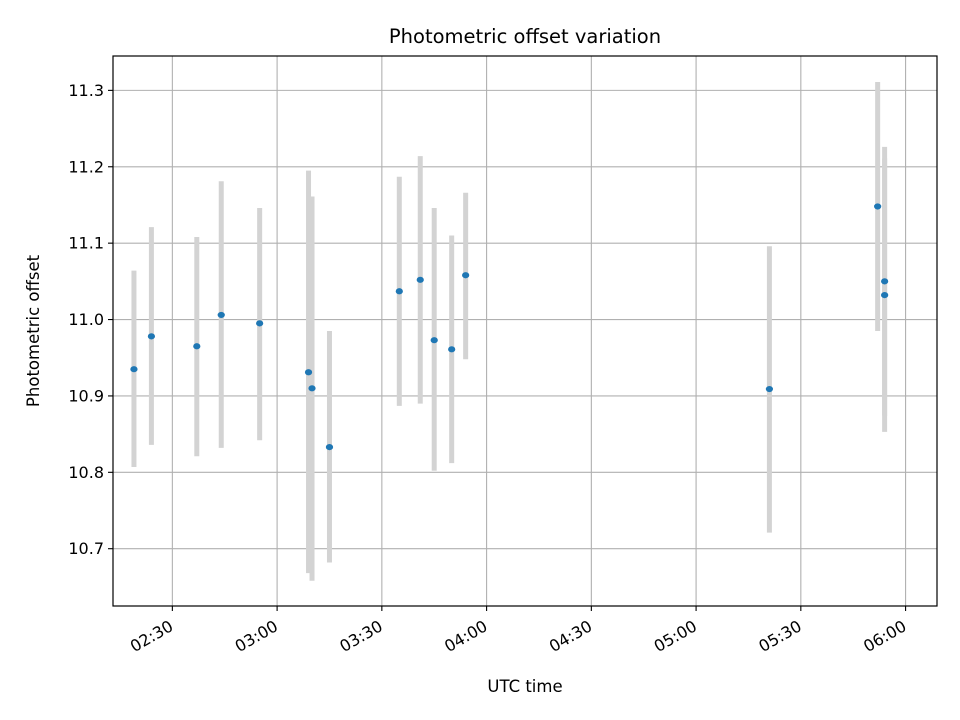 The width and height of the screenshot is (960, 720). I want to click on y-axis-ticks: 10.7 10.8 10.9 11.0 11.1 11.2 11.3, so click(90, 319).